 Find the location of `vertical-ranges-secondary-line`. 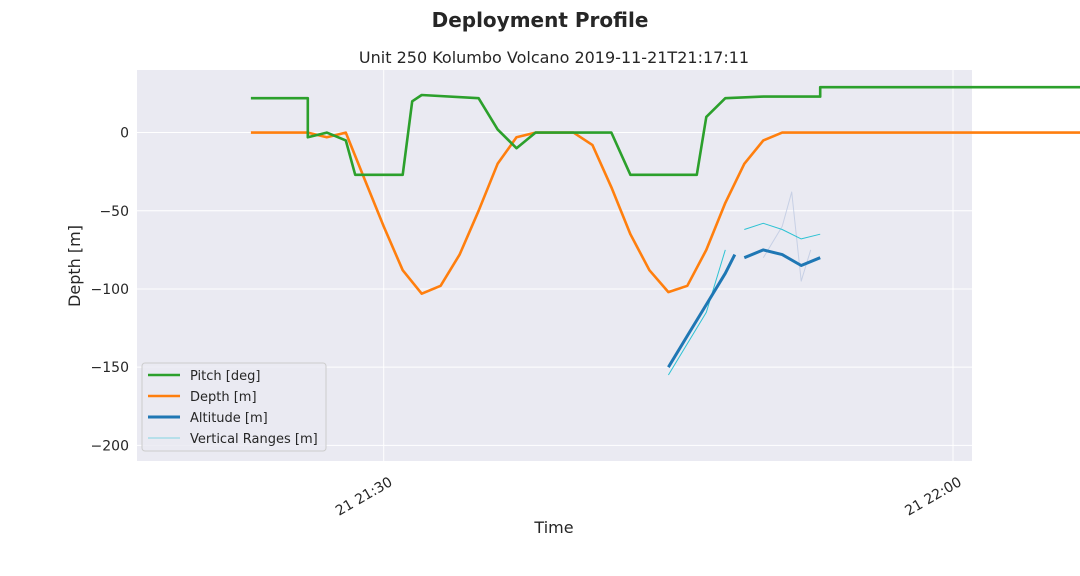

vertical-ranges-secondary-line is located at coordinates (787, 236).